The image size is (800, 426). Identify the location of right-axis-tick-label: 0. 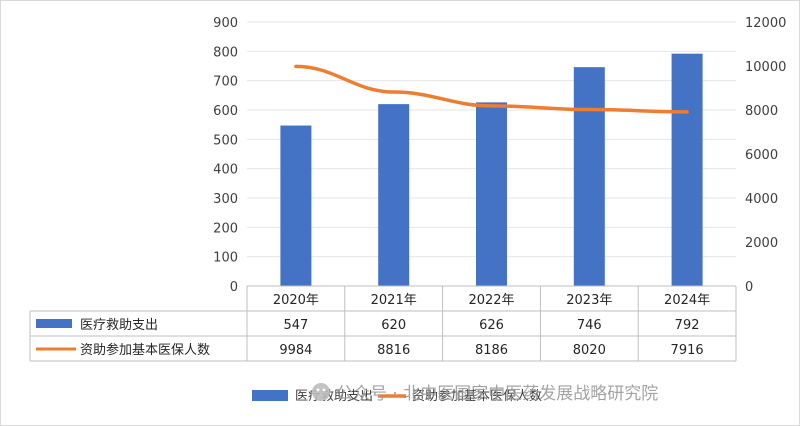
(749, 287).